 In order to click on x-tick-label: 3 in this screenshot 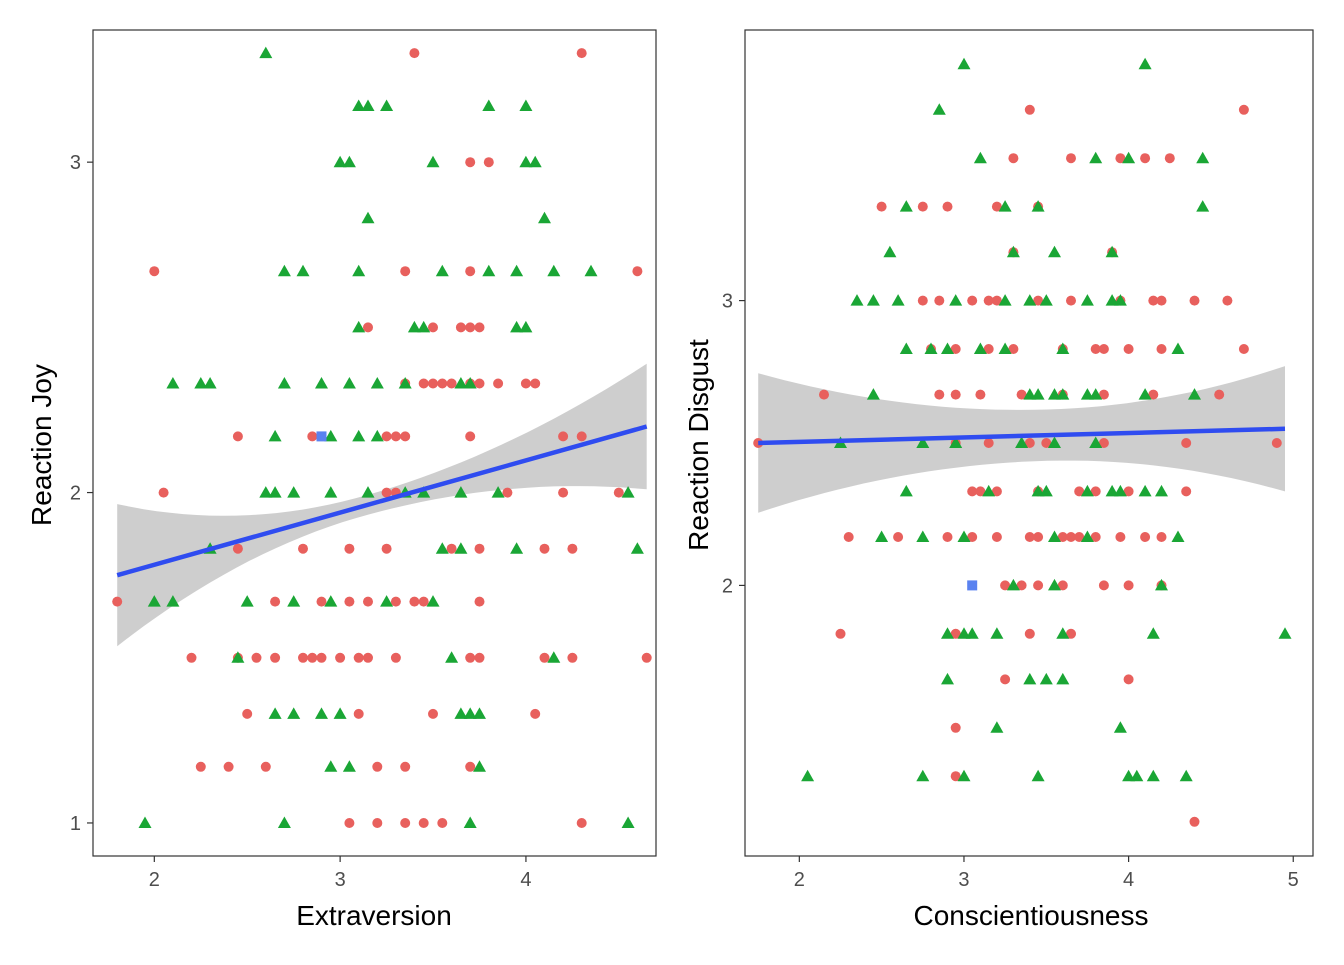, I will do `click(340, 880)`.